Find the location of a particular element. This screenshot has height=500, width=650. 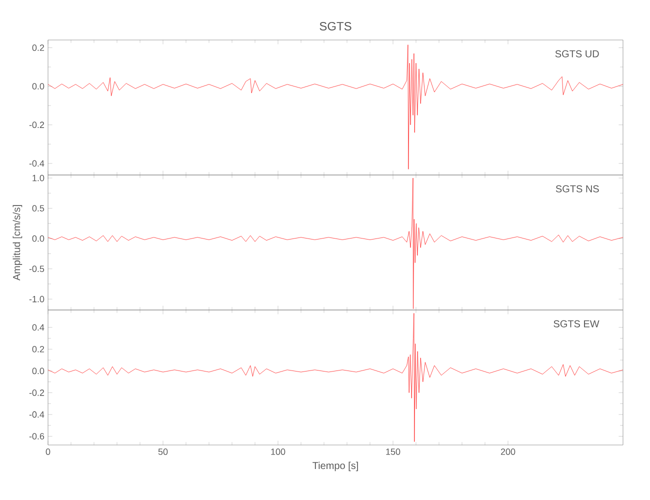

annotation: SGTS NS is located at coordinates (577, 188).